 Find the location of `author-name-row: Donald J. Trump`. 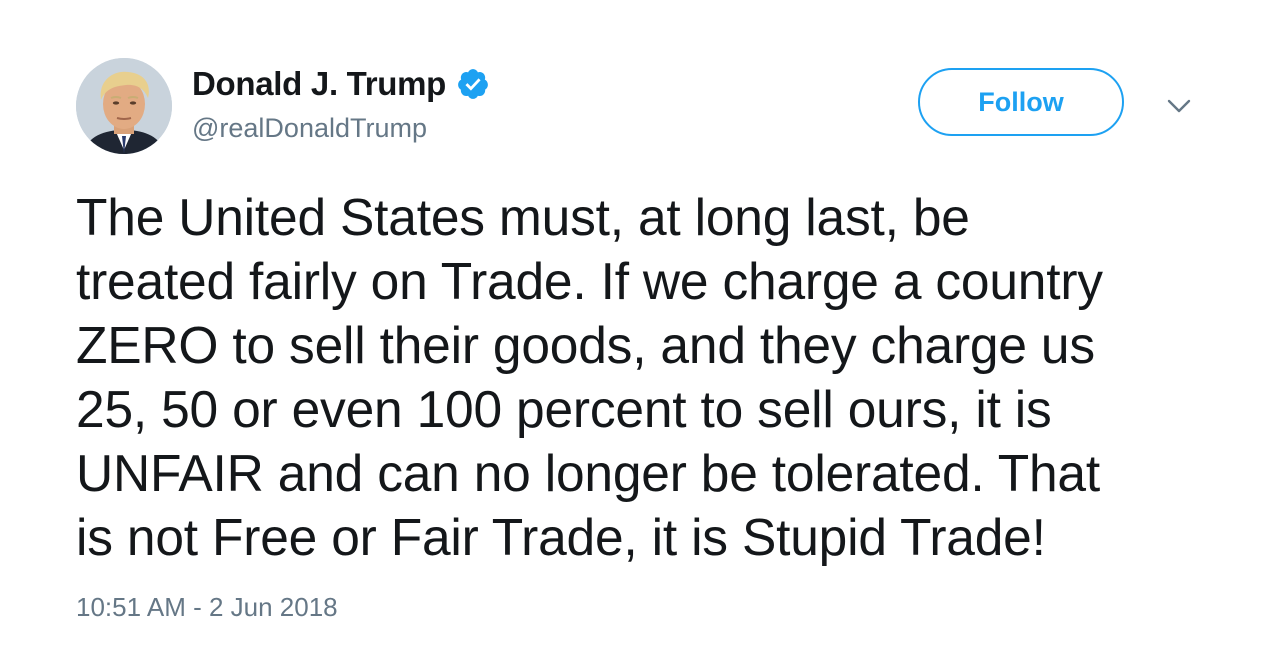

author-name-row: Donald J. Trump is located at coordinates (341, 84).